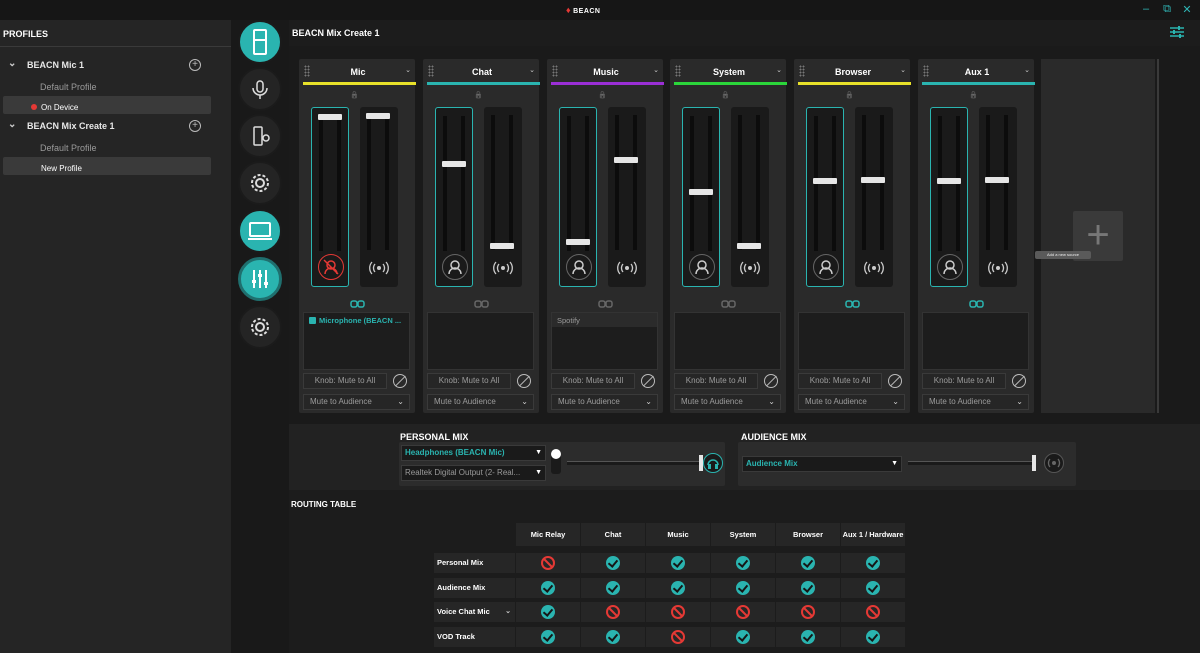  What do you see at coordinates (1187, 10) in the screenshot?
I see `close-button: ✕` at bounding box center [1187, 10].